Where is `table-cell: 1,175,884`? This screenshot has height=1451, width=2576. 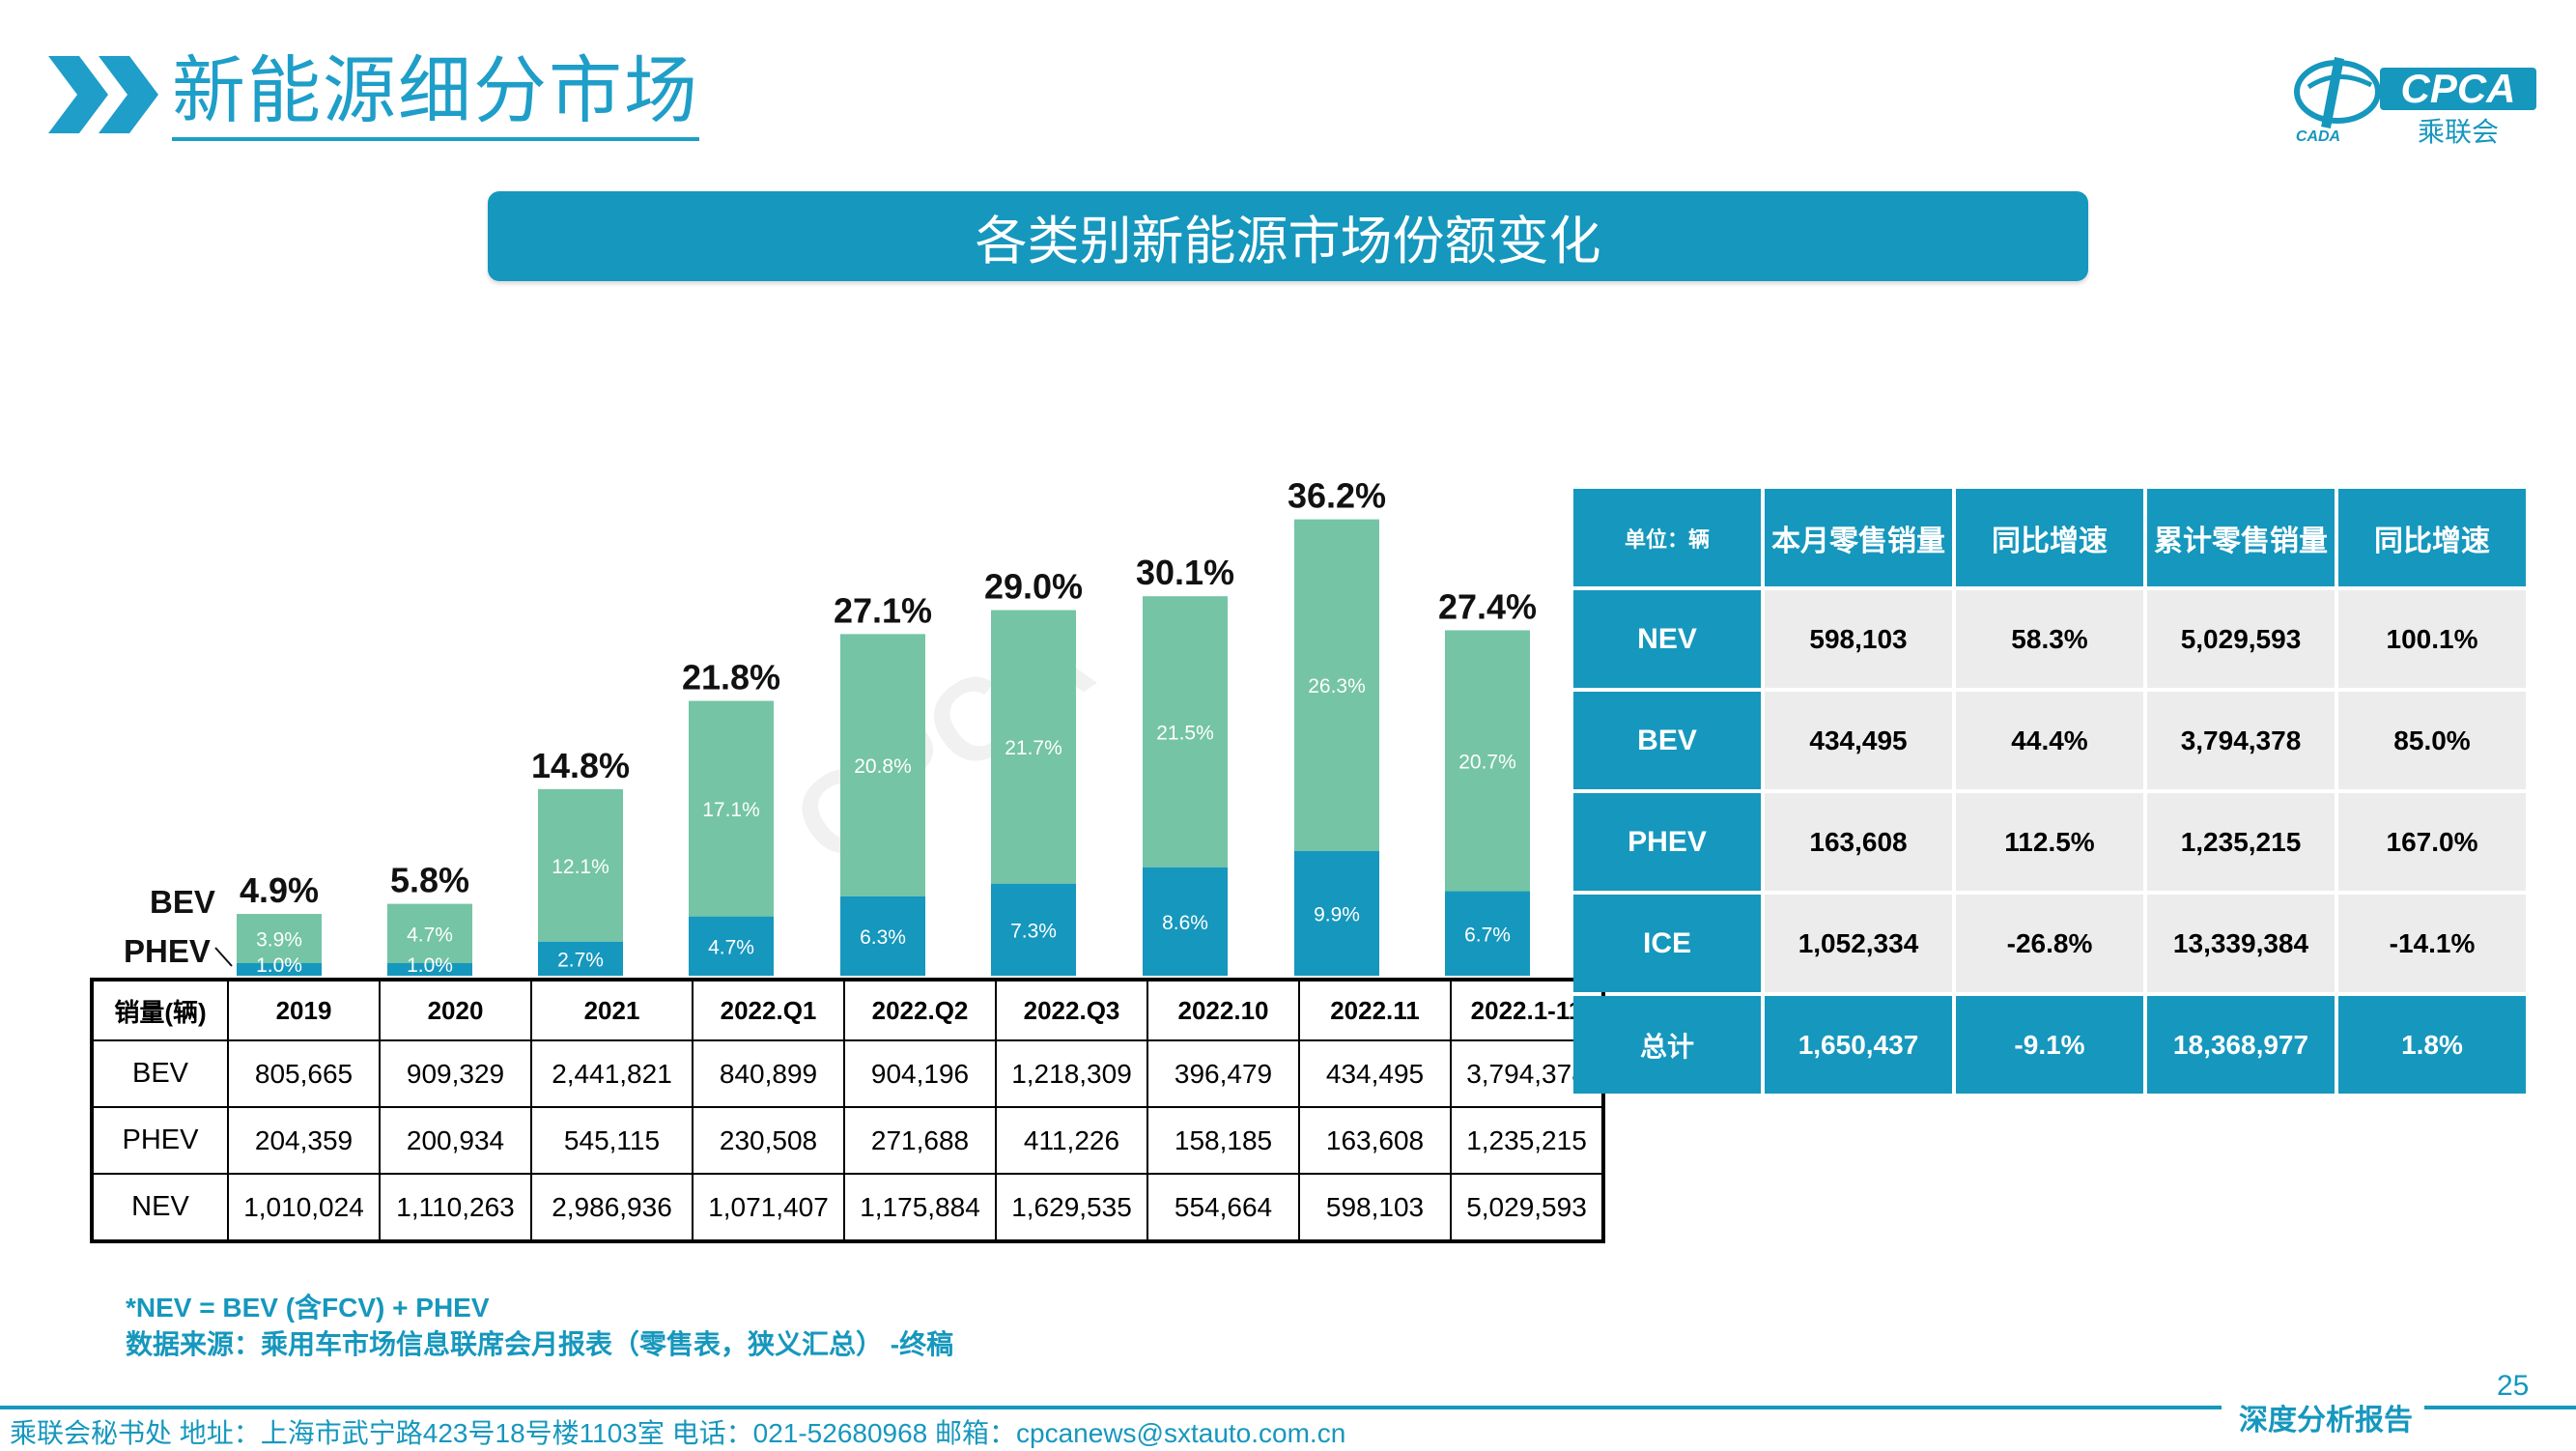 table-cell: 1,175,884 is located at coordinates (920, 1207).